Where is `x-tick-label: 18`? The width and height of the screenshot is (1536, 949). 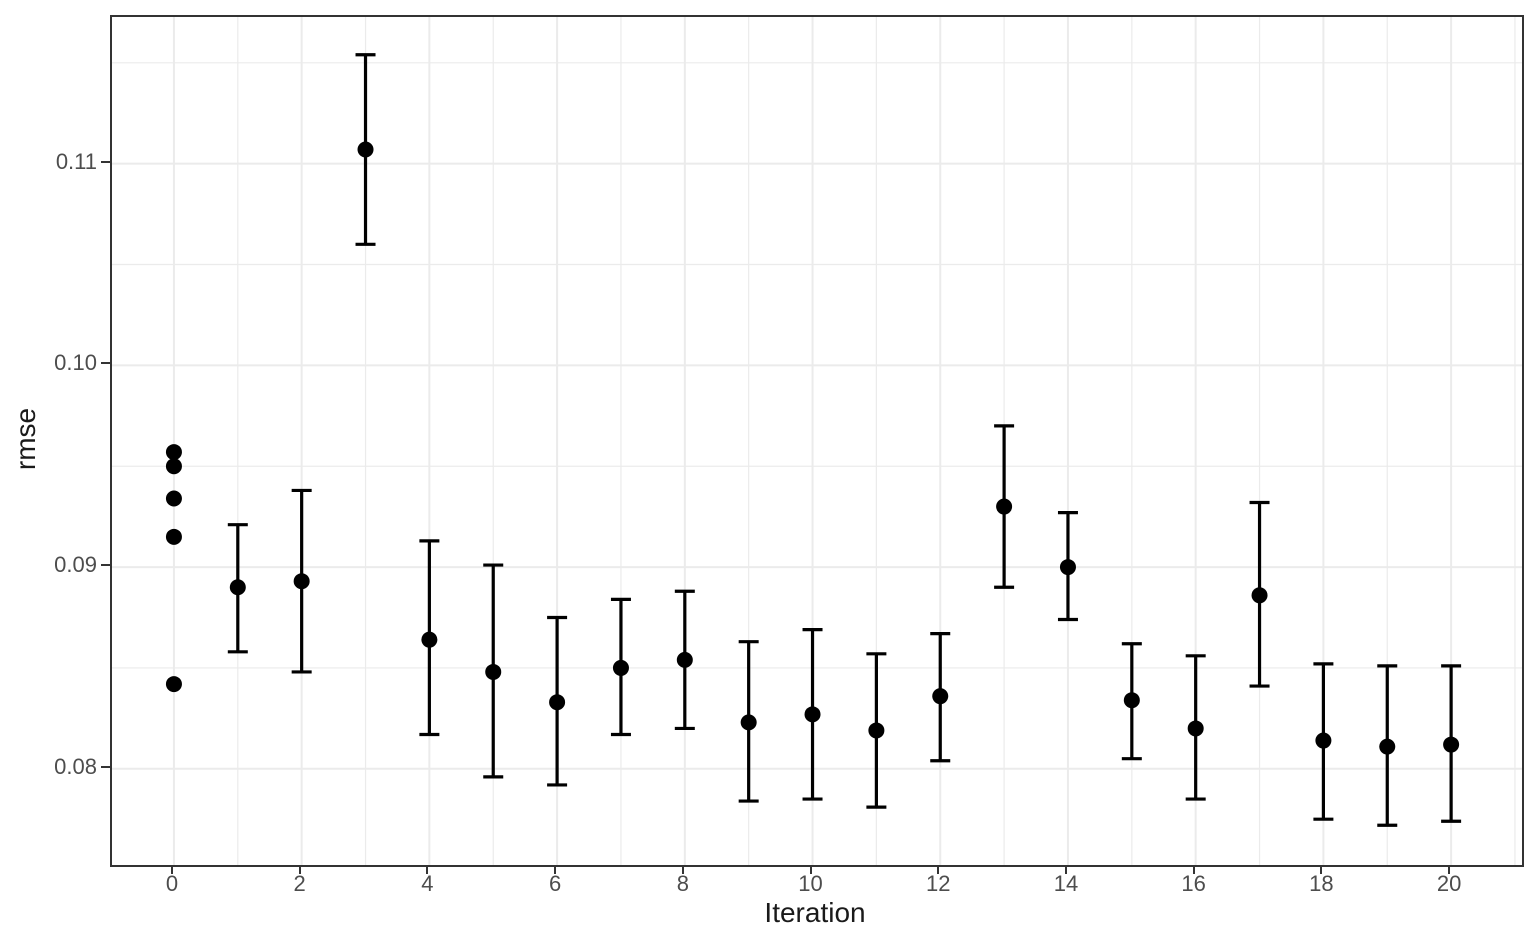
x-tick-label: 18 is located at coordinates (1321, 883).